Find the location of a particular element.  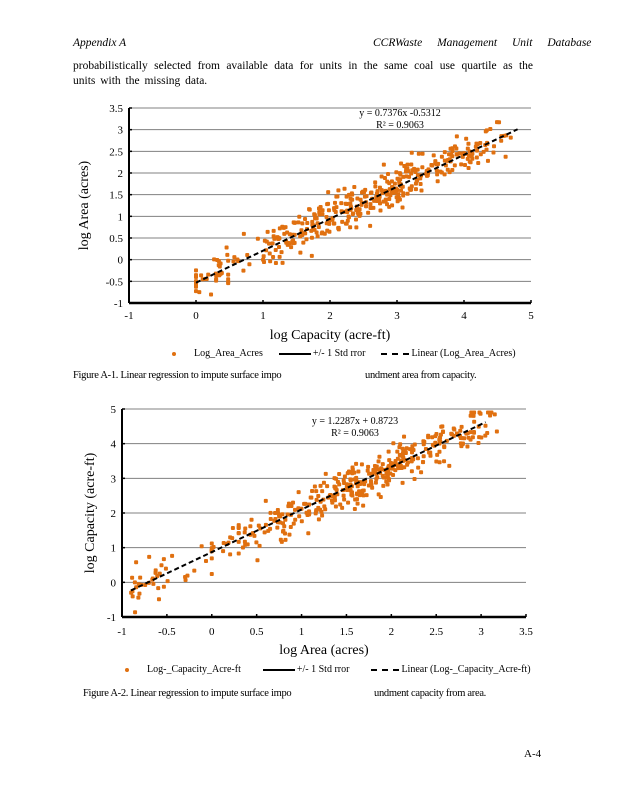

x-tick-label: 0.5 is located at coordinates (257, 632).